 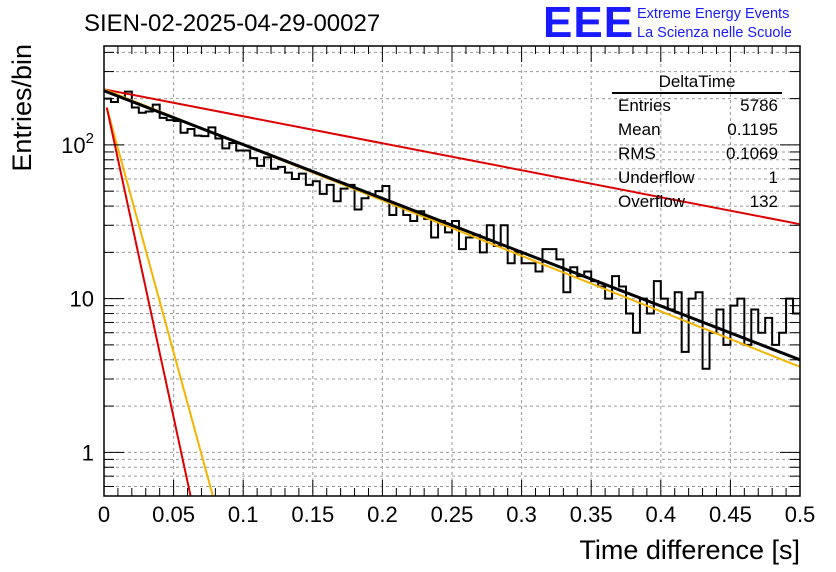 I want to click on x-tick-label: 0.4, so click(x=661, y=514).